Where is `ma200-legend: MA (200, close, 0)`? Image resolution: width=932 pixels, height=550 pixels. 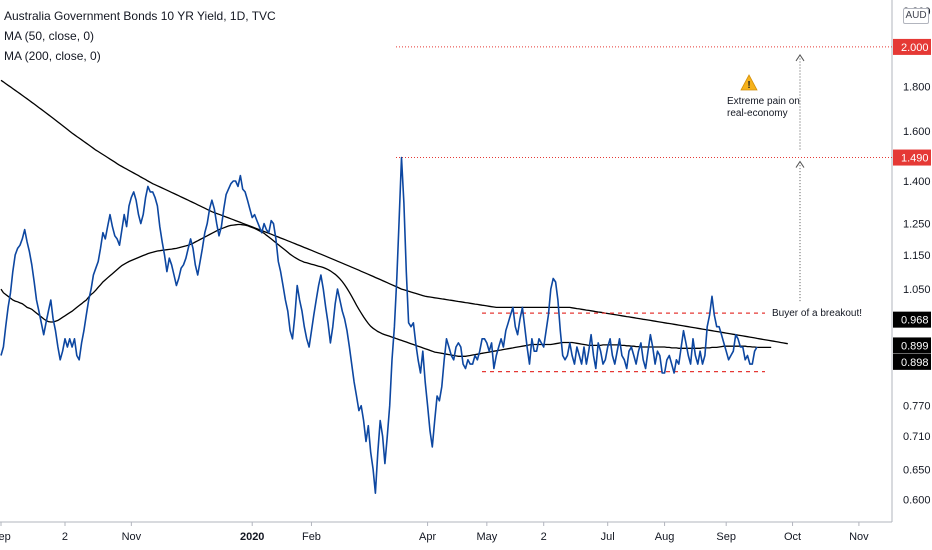
ma200-legend: MA (200, close, 0) is located at coordinates (52, 56).